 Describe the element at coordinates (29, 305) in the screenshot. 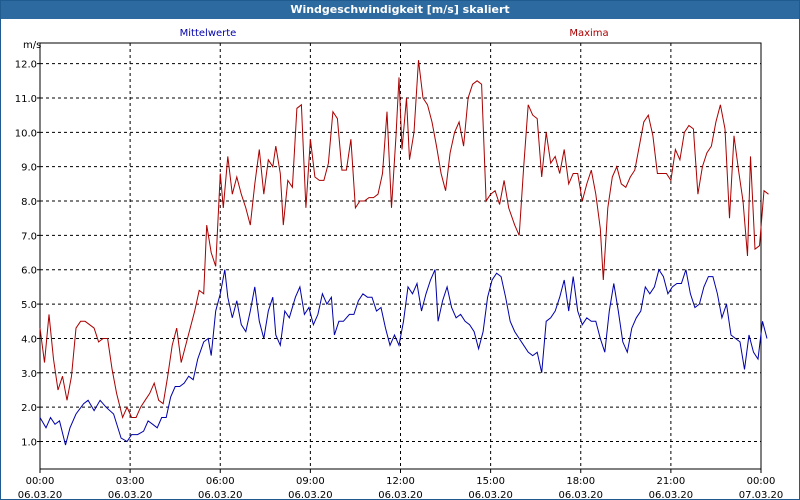

I see `y-tick-label: 5.0` at that location.